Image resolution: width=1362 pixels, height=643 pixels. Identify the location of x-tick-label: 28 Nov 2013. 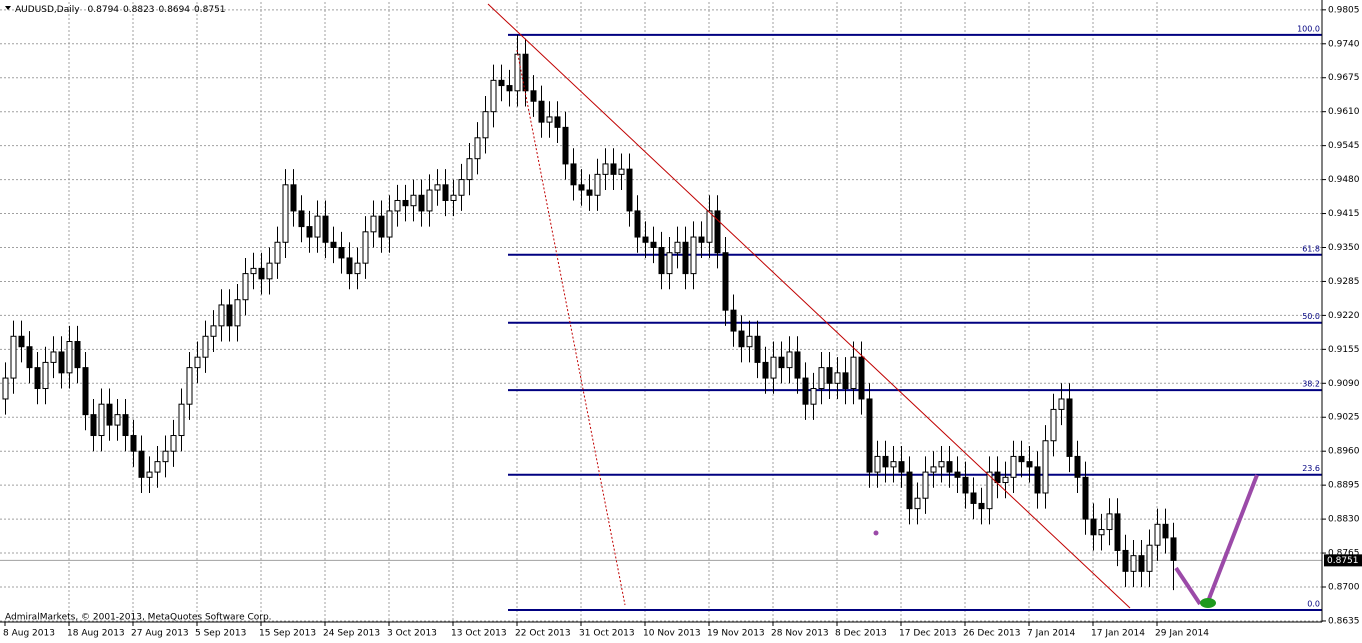
(800, 634).